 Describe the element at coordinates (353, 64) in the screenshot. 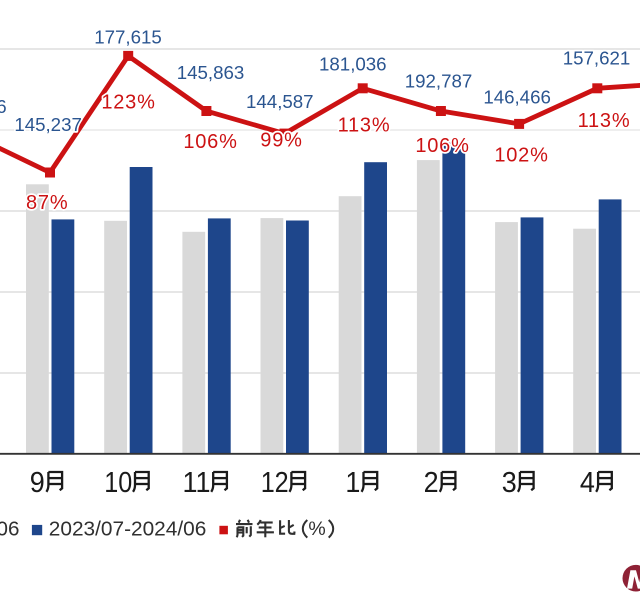

I see `svg-text: 181,036` at that location.